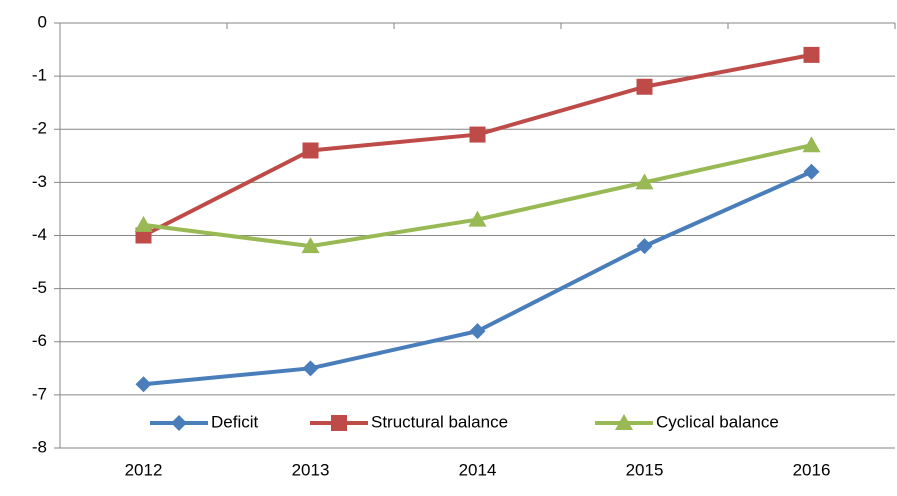 The height and width of the screenshot is (496, 897). Describe the element at coordinates (645, 469) in the screenshot. I see `x-tick-label: 2015` at that location.